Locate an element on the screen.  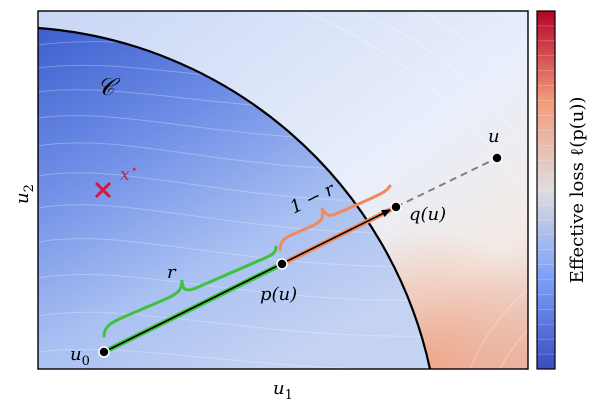
u-point is located at coordinates (497, 158).